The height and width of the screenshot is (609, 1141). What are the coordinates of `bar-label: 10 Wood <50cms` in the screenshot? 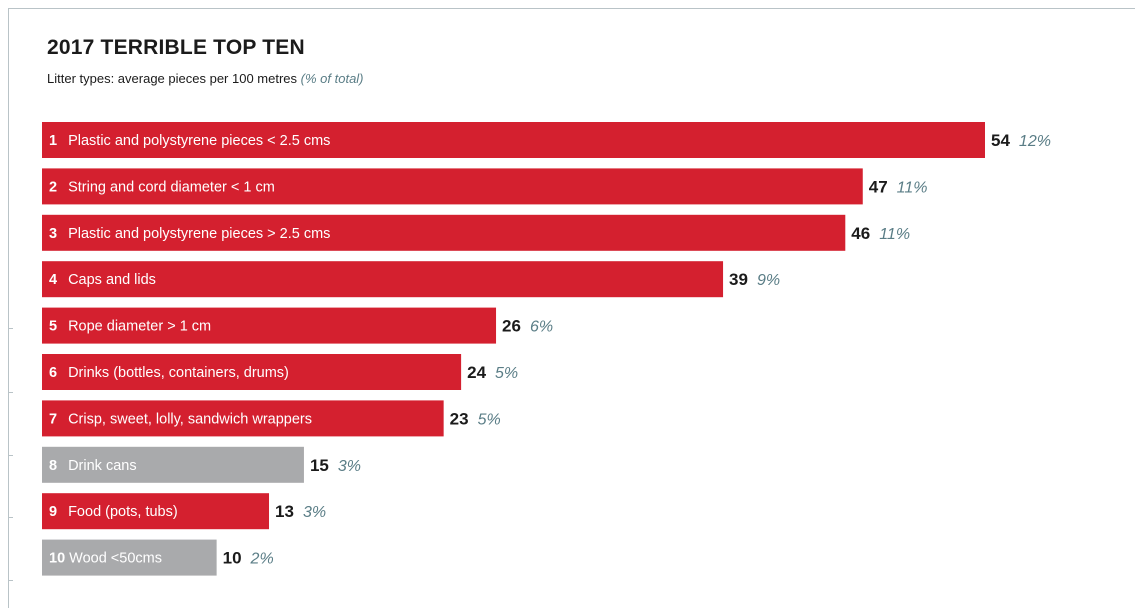 It's located at (105, 559).